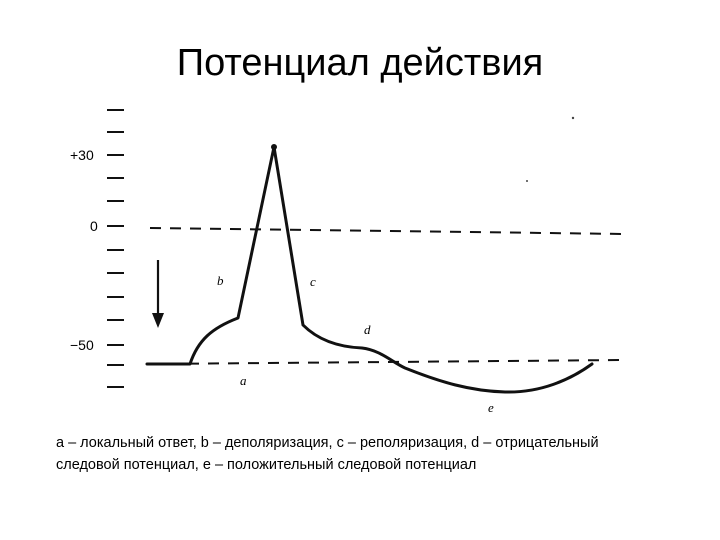  Describe the element at coordinates (313, 281) in the screenshot. I see `segment-label-c: c` at that location.